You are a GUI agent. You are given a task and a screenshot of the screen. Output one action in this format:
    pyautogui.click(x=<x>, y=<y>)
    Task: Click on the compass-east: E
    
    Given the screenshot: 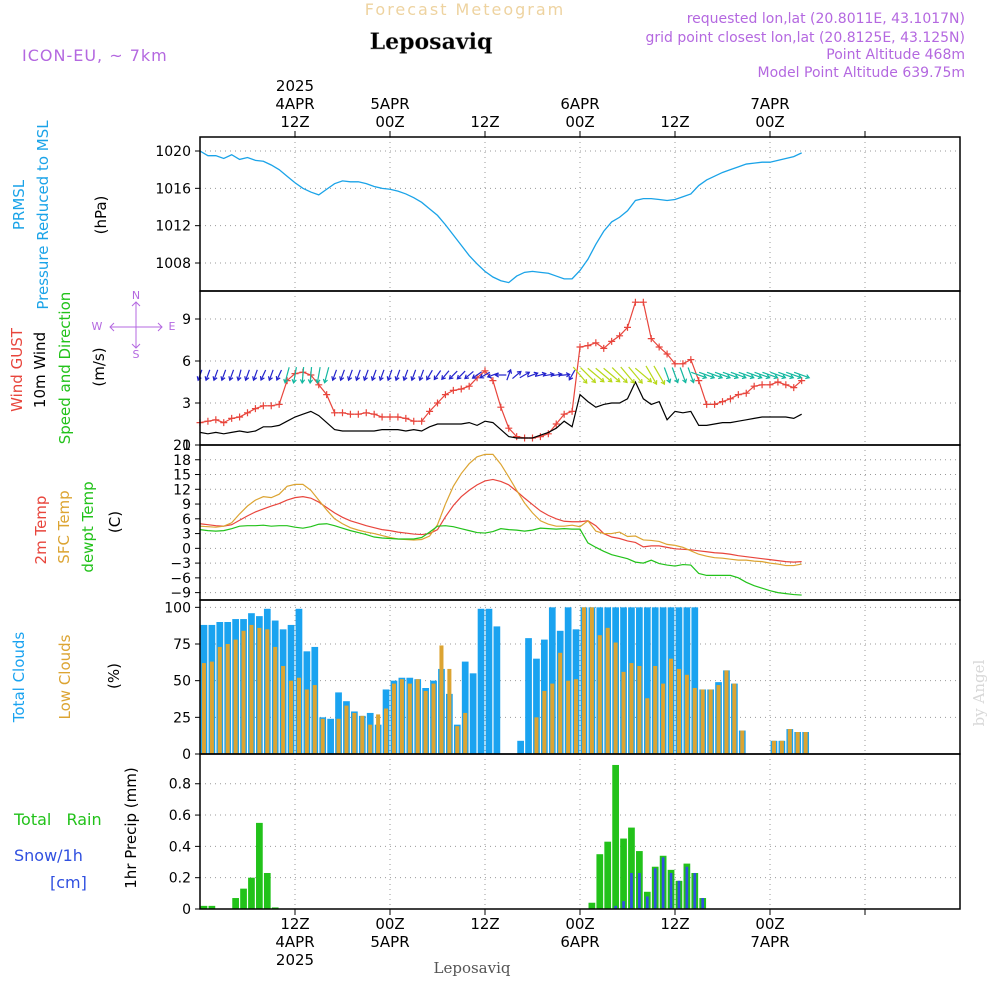 What is the action you would take?
    pyautogui.click(x=172, y=326)
    